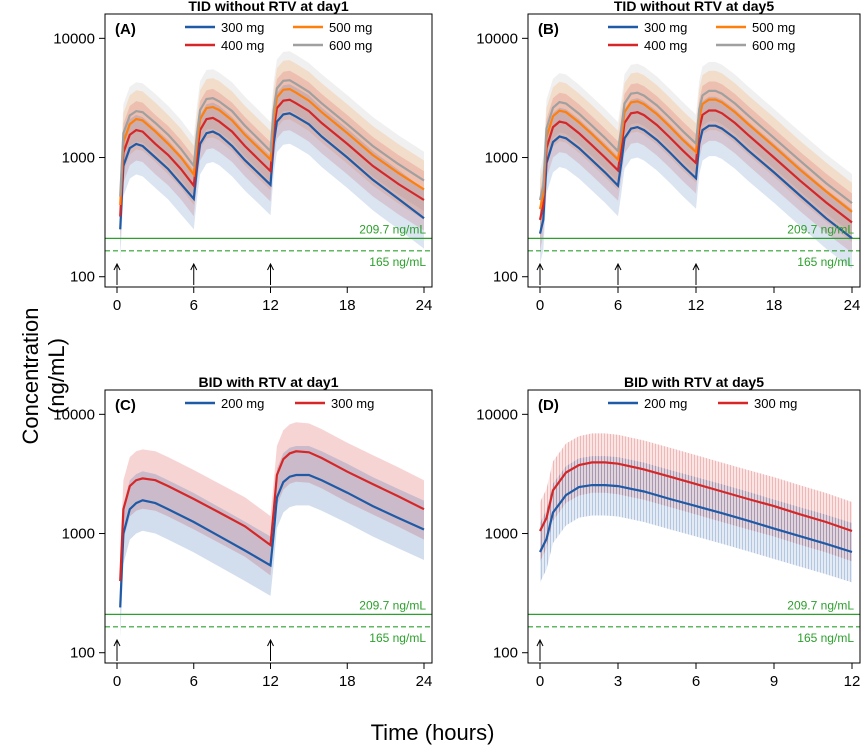 The image size is (865, 751). Describe the element at coordinates (43, 376) in the screenshot. I see `y-axis-label: Concentration (ng/mL)` at that location.